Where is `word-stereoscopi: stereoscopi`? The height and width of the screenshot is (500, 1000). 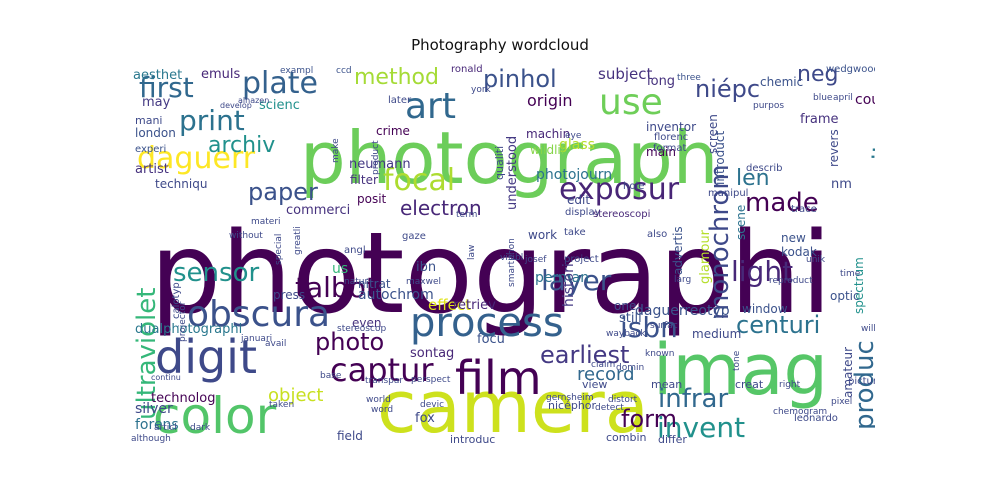 word-stereoscopi: stereoscopi is located at coordinates (621, 214).